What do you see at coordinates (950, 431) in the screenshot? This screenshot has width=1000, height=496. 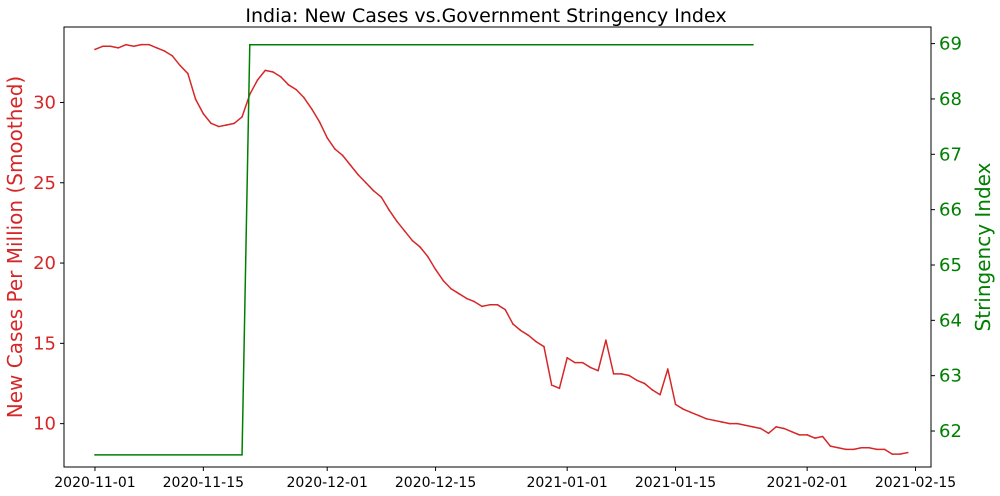 I see `y-right-tick-label: 62` at bounding box center [950, 431].